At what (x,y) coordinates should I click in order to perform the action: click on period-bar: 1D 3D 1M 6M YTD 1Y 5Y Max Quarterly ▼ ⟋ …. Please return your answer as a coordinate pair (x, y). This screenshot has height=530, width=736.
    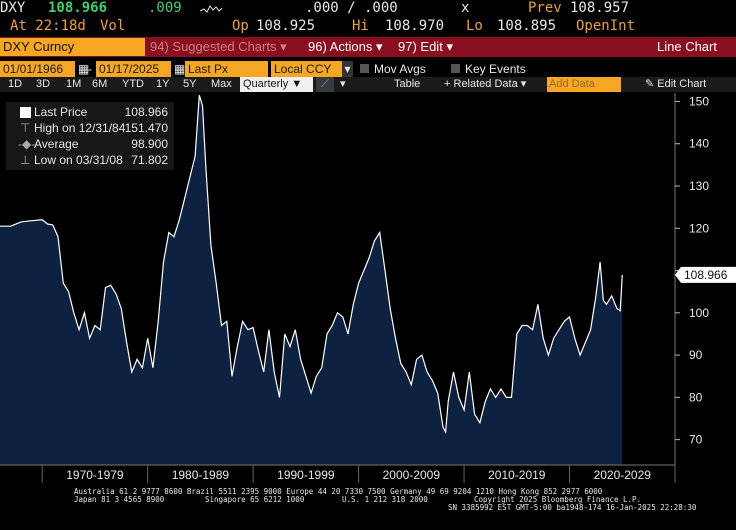
    Looking at the image, I should click on (368, 84).